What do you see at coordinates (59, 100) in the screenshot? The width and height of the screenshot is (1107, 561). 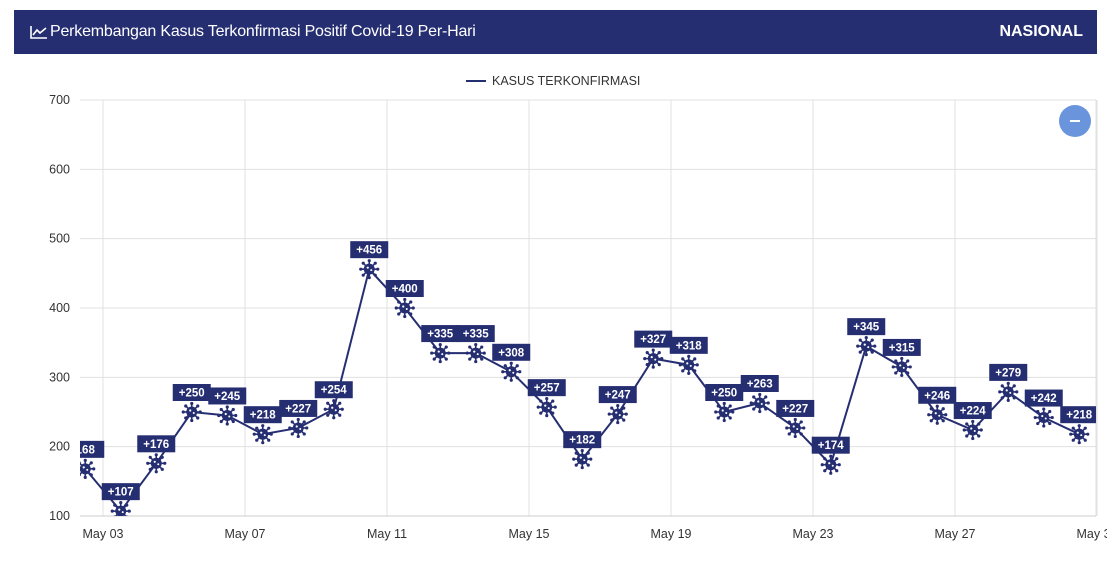 I see `y-tick-label: 700` at bounding box center [59, 100].